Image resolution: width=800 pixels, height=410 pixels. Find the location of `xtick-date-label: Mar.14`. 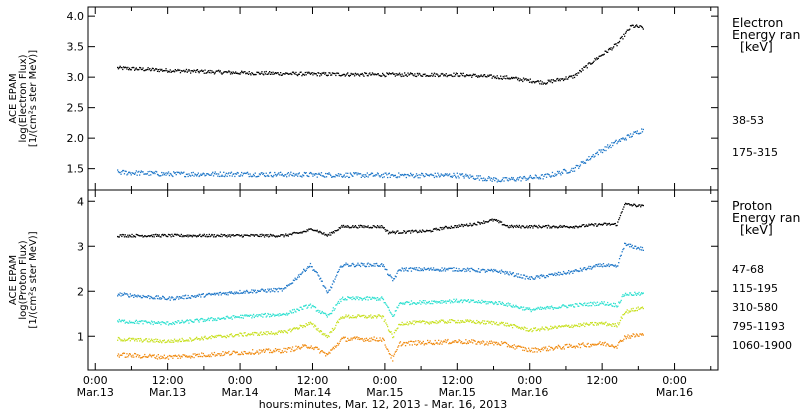

xtick-date-label: Mar.14 is located at coordinates (312, 392).